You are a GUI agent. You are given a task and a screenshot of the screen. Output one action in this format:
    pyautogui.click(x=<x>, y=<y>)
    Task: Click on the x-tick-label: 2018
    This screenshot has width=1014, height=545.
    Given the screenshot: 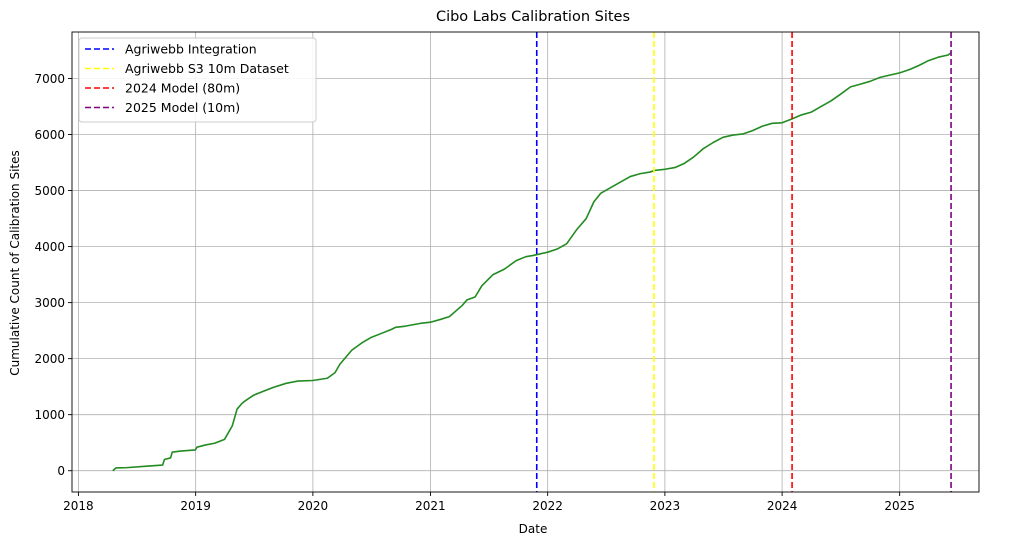 What is the action you would take?
    pyautogui.click(x=78, y=506)
    